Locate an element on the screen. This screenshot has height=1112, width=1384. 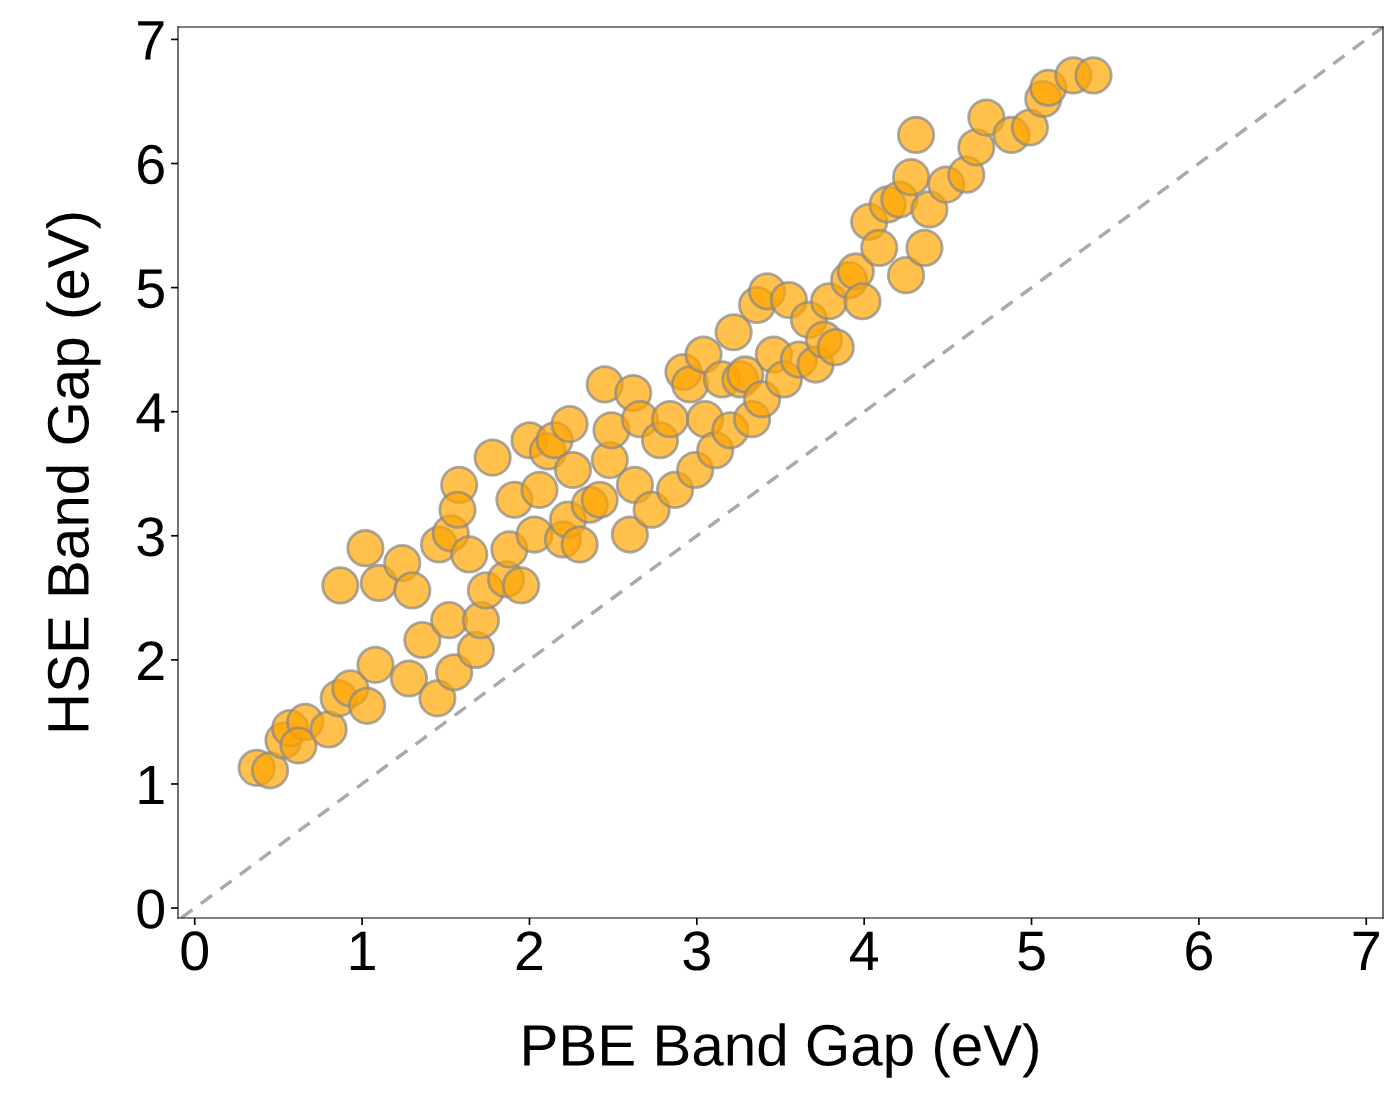
x-tick-label: 5 is located at coordinates (1031, 951).